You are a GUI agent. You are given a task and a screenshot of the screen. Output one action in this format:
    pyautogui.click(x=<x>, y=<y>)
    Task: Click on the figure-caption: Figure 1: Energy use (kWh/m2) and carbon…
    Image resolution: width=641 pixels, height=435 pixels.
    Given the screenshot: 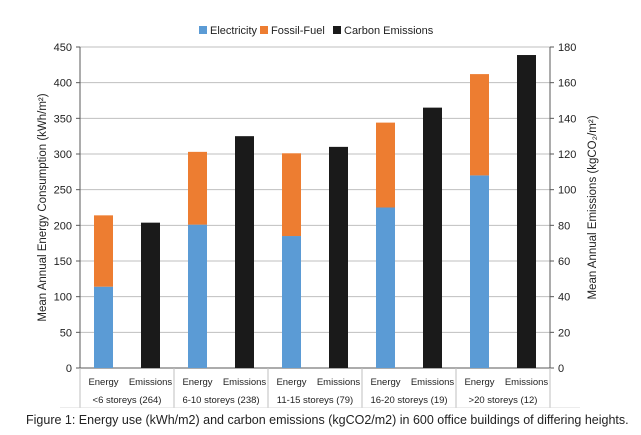 What is the action you would take?
    pyautogui.click(x=327, y=420)
    